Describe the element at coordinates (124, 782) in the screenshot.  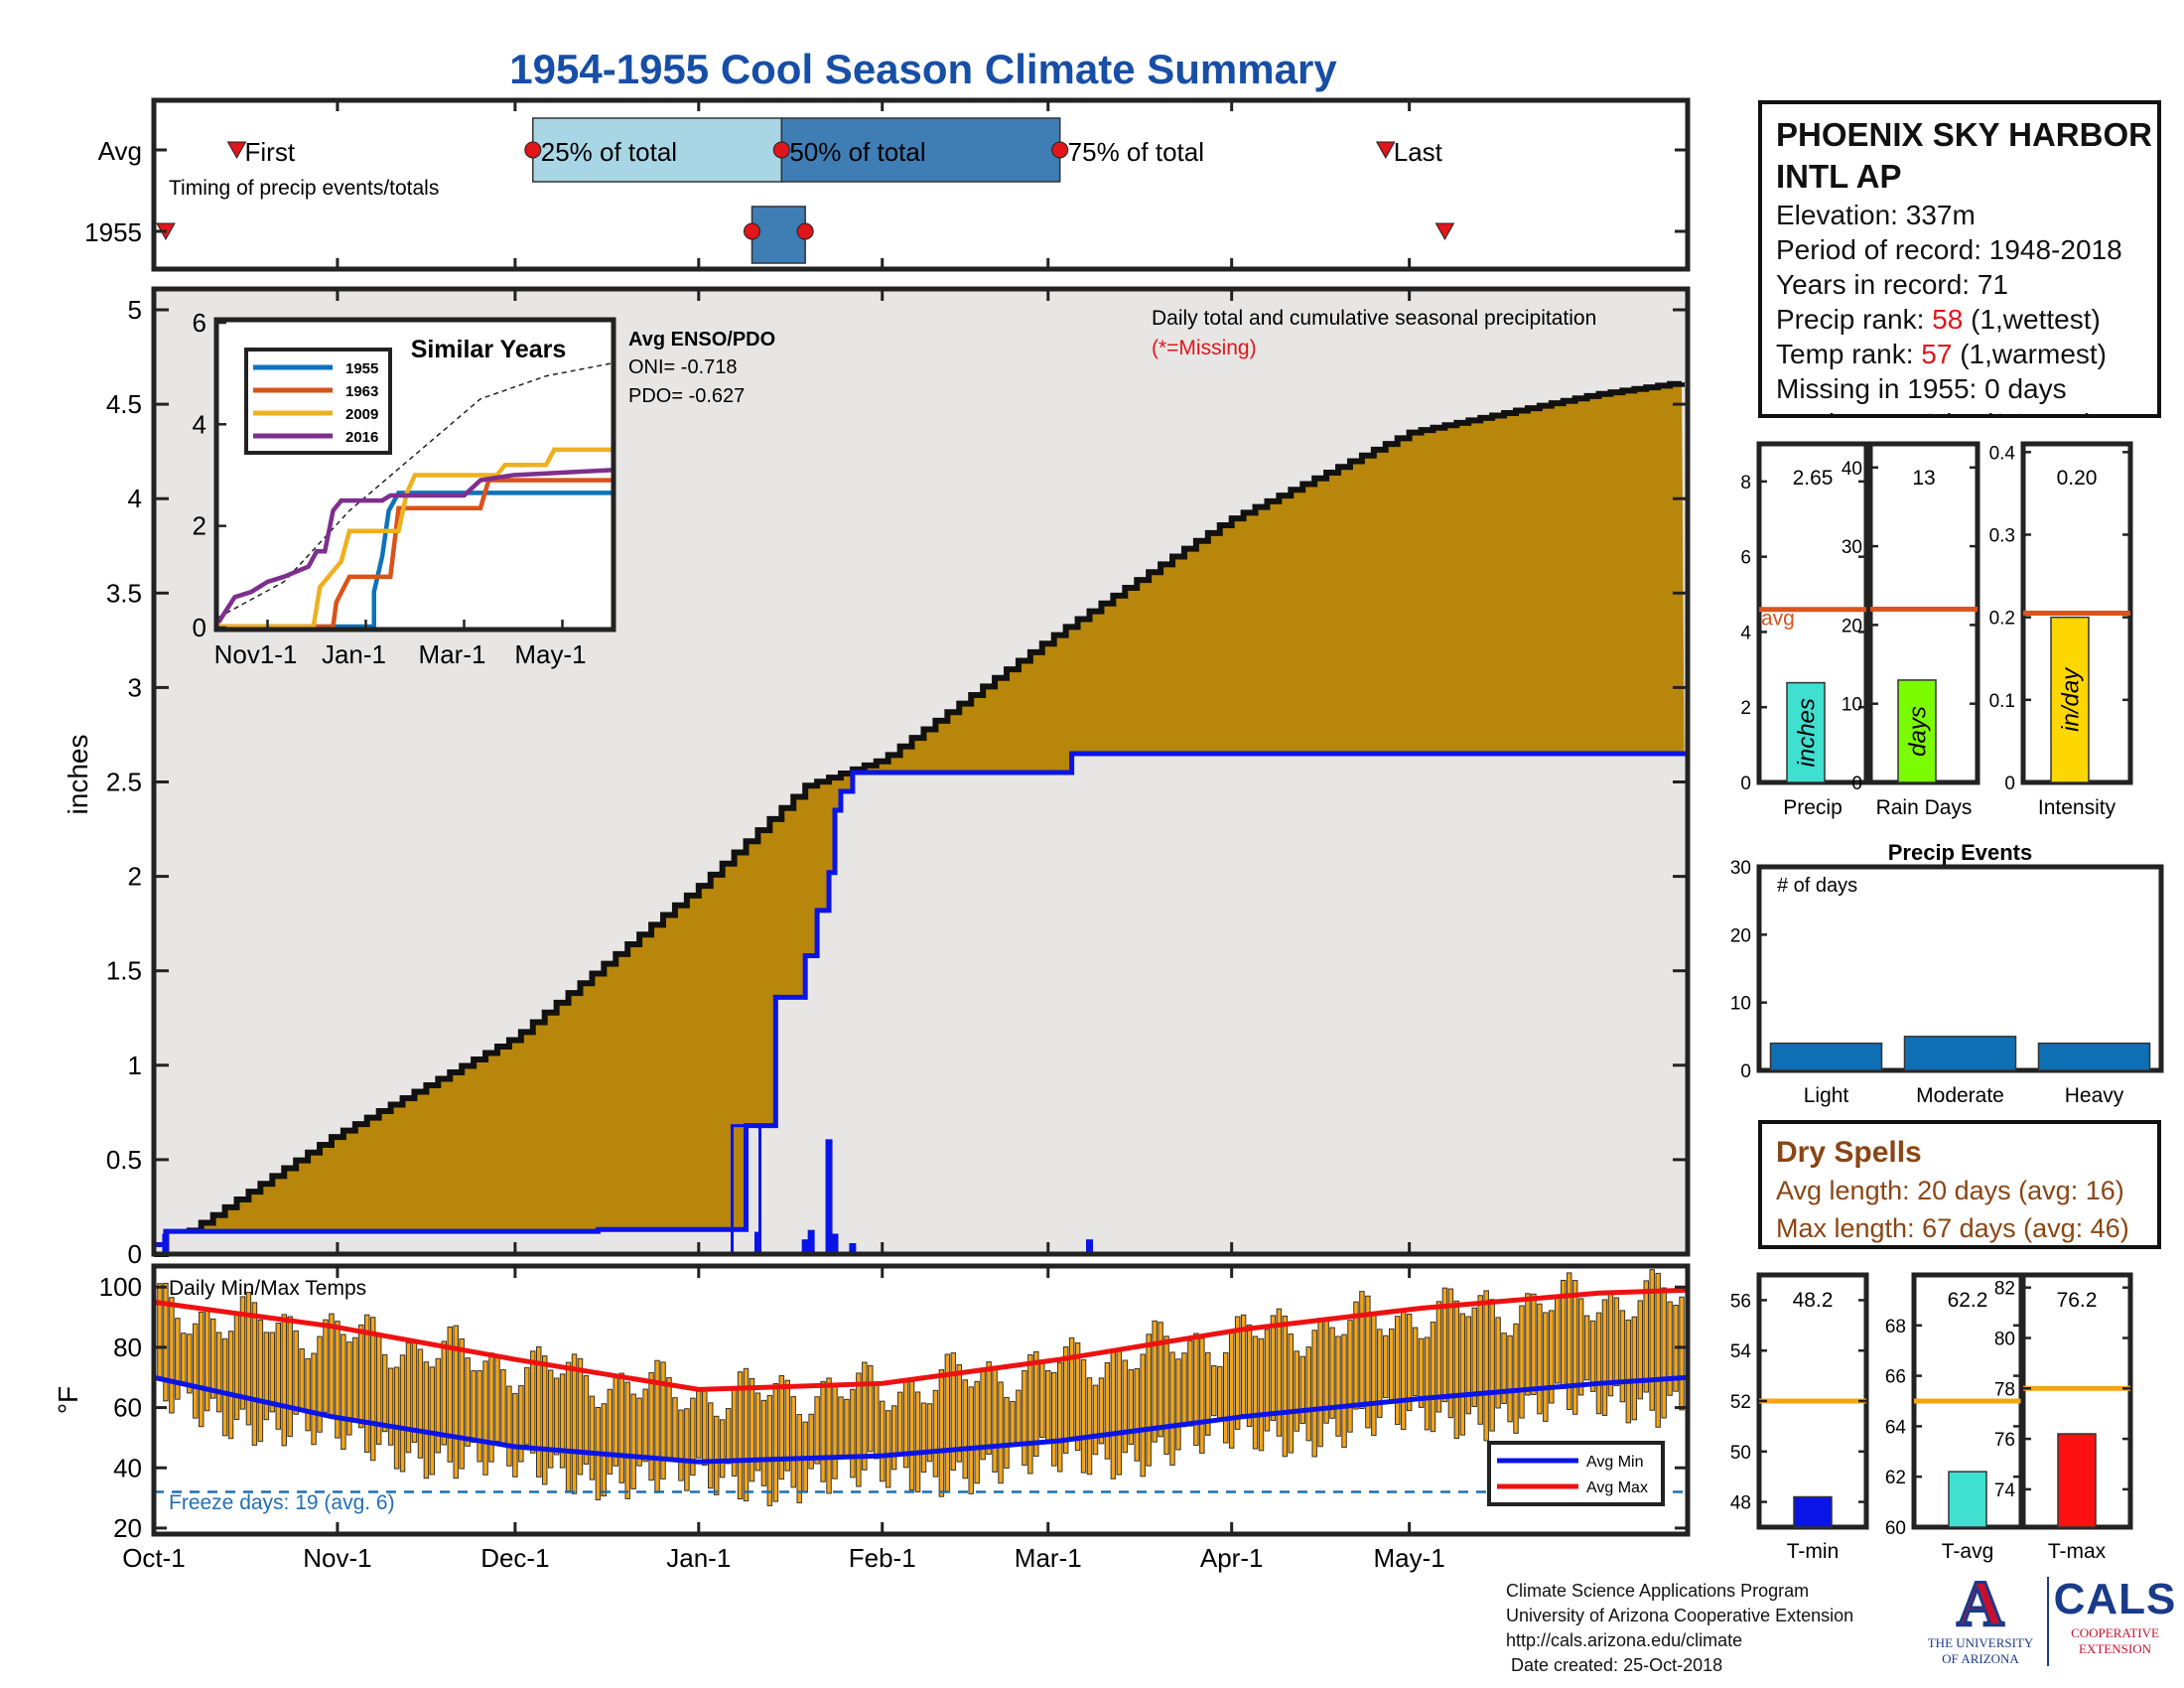
I see `precip-ytick-label: 2.5` at that location.